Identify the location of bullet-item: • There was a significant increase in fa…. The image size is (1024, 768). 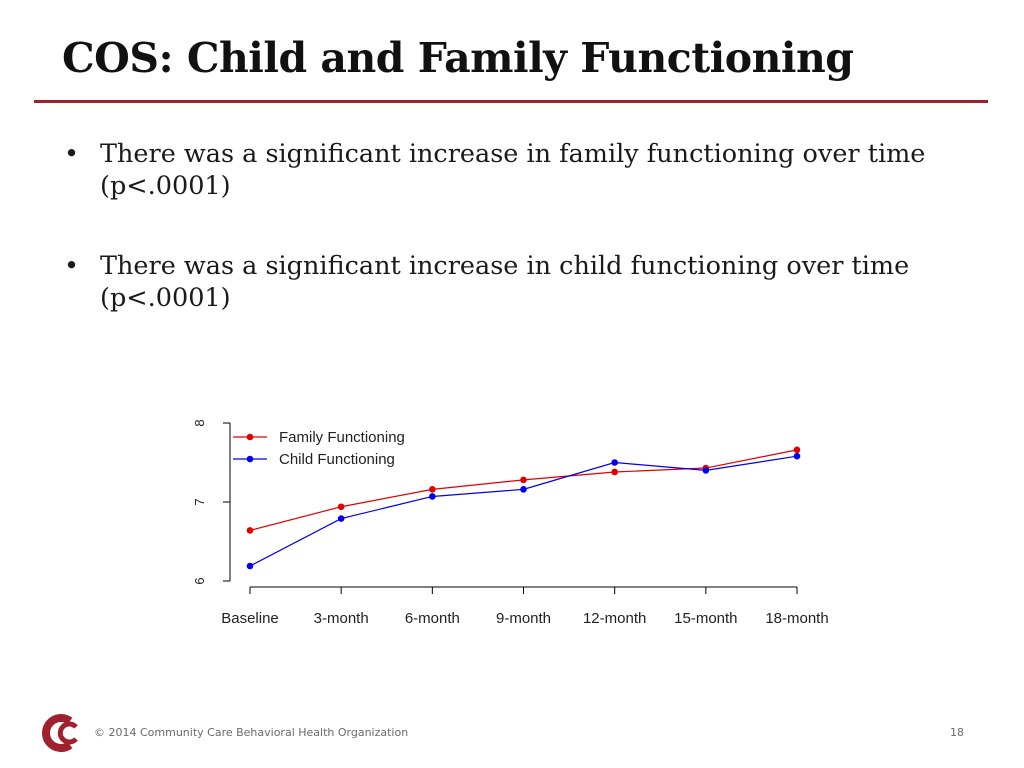
(524, 170).